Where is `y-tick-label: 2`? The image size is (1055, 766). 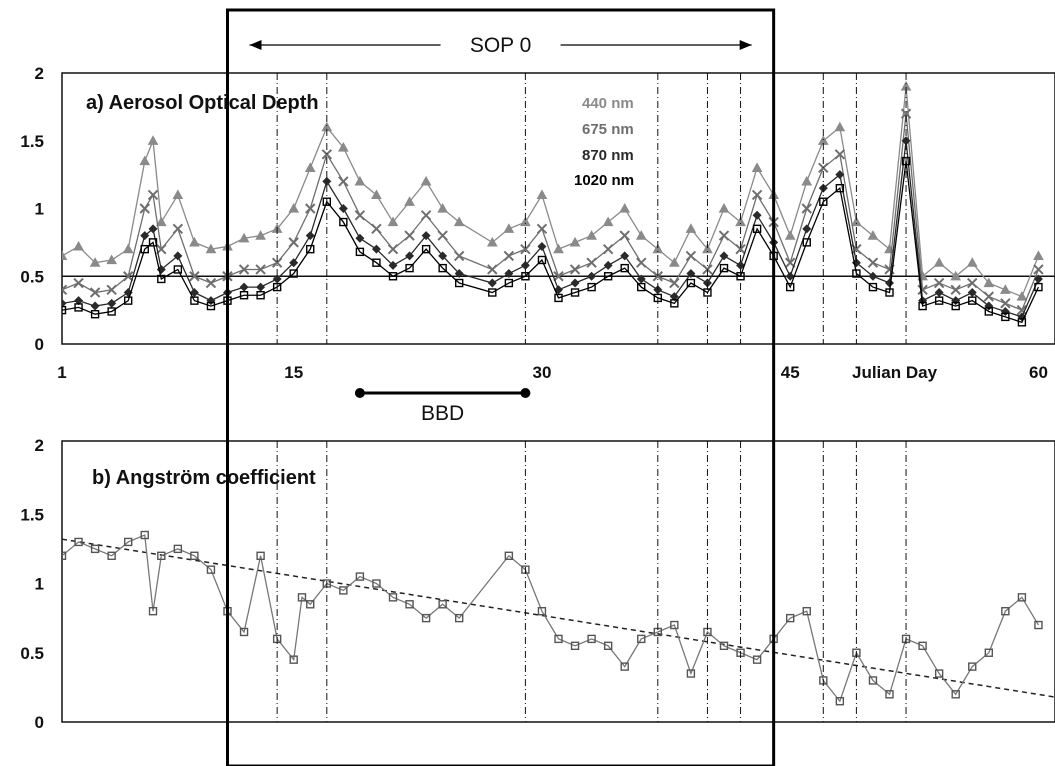 y-tick-label: 2 is located at coordinates (39, 445).